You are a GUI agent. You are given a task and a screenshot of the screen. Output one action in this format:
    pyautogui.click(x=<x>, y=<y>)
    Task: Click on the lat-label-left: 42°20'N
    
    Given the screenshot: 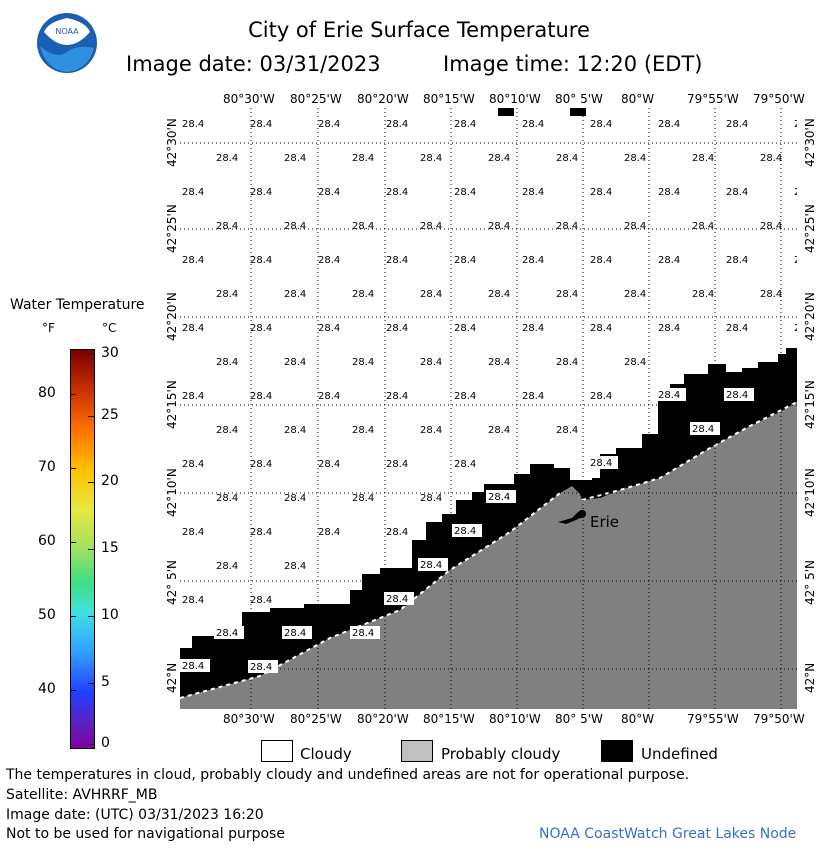 What is the action you would take?
    pyautogui.click(x=172, y=316)
    